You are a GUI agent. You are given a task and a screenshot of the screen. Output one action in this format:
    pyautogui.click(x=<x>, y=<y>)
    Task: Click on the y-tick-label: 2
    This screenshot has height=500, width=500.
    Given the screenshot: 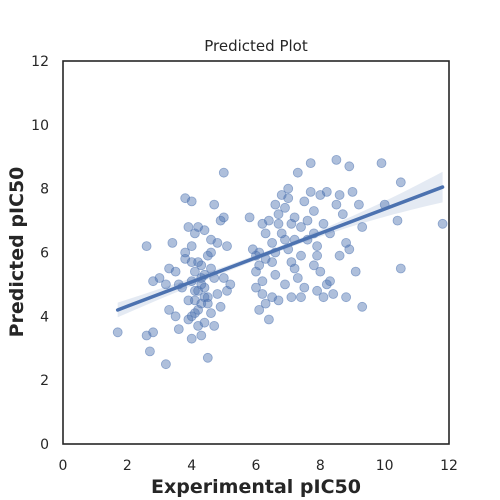 What is the action you would take?
    pyautogui.click(x=44, y=381)
    